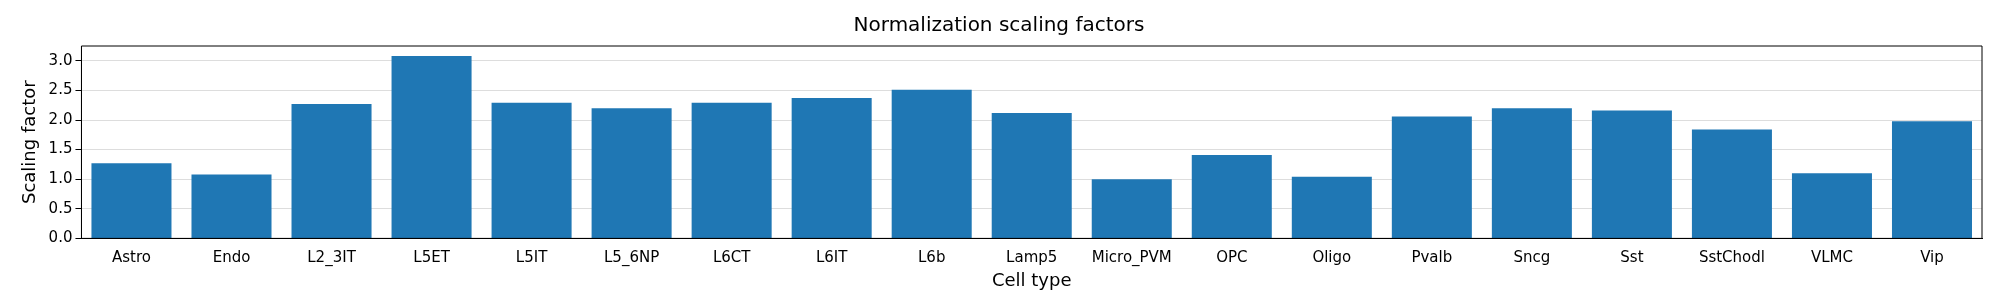  I want to click on y-tick-label: 2.0, so click(60, 118).